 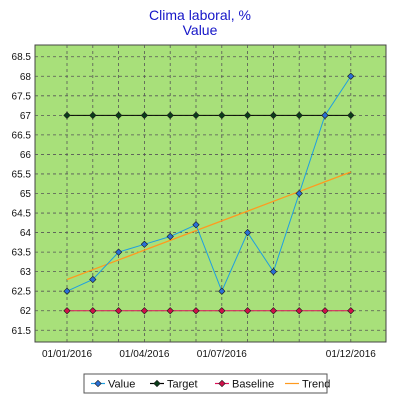 I want to click on y-tick-label: 67.5, so click(x=22, y=96).